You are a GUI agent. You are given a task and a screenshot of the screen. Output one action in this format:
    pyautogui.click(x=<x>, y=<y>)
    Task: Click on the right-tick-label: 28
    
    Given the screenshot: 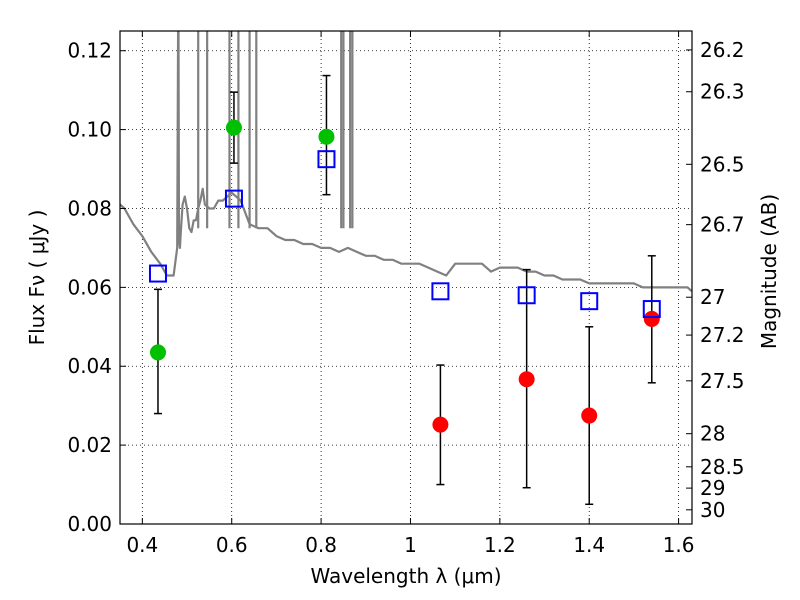 What is the action you would take?
    pyautogui.click(x=712, y=434)
    